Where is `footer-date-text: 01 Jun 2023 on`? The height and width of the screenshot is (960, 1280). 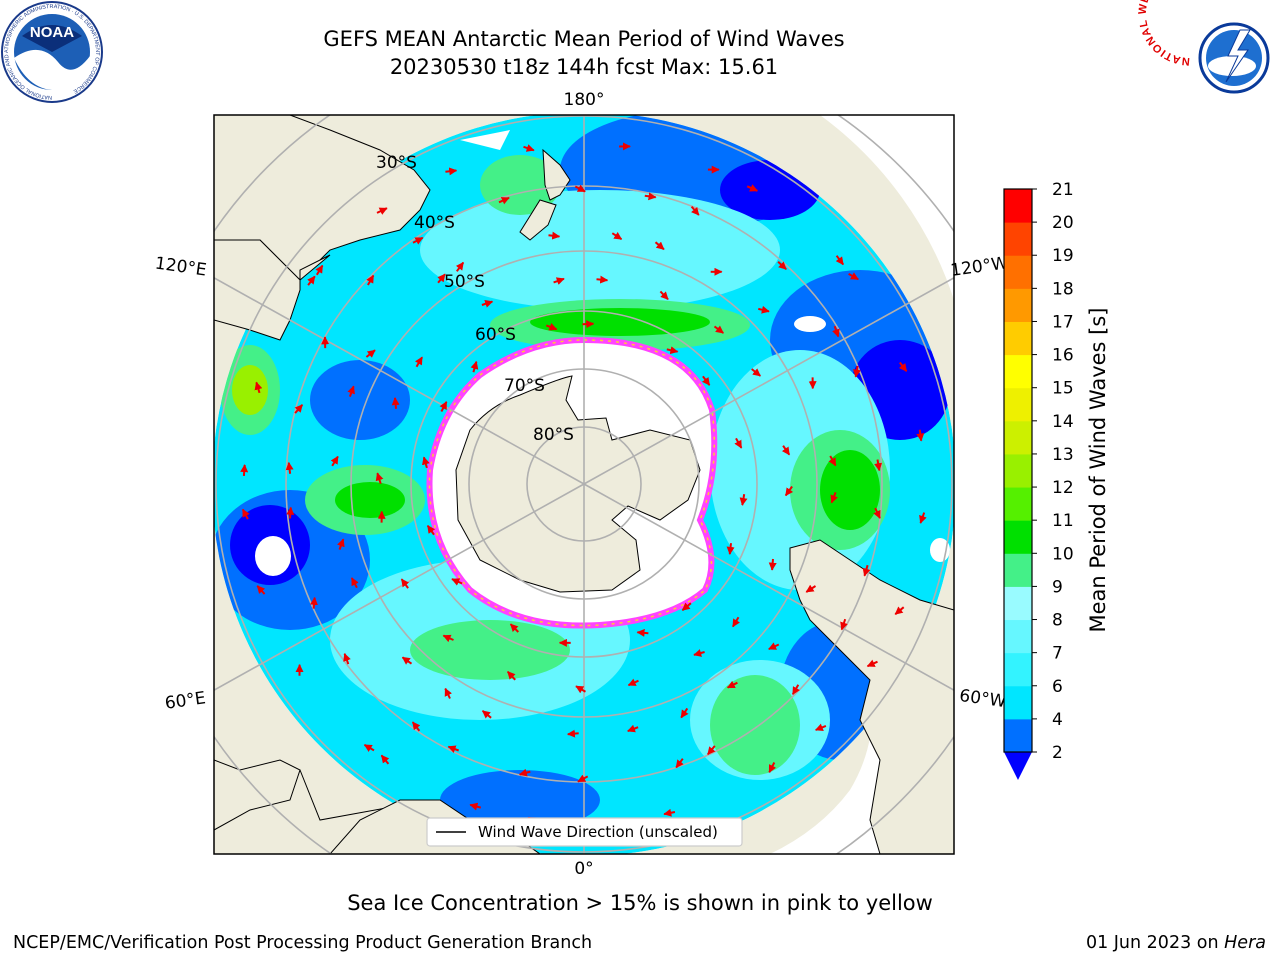 footer-date-text: 01 Jun 2023 on is located at coordinates (1155, 943).